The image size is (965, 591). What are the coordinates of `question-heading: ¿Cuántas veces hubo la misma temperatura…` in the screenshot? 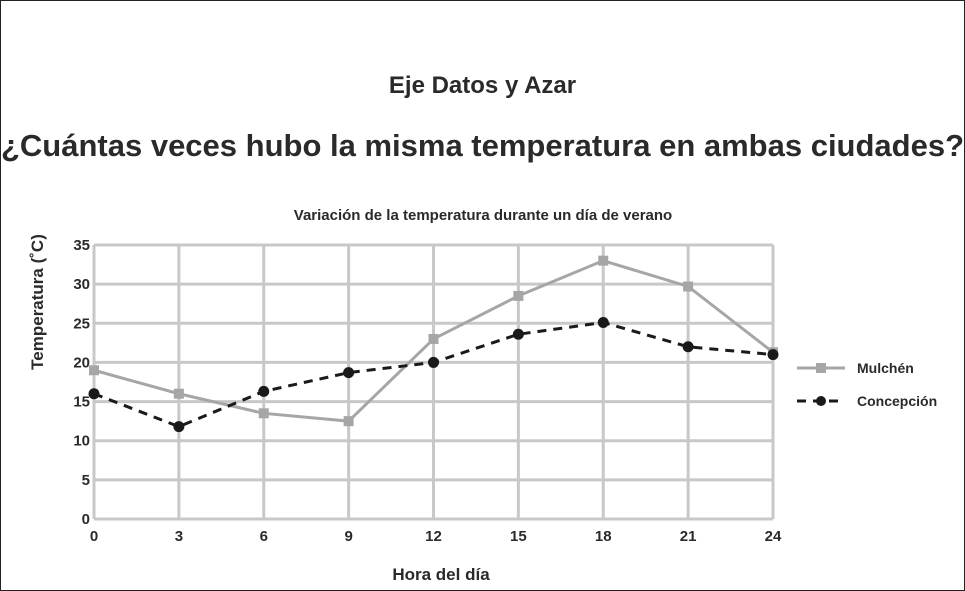 It's located at (482, 145).